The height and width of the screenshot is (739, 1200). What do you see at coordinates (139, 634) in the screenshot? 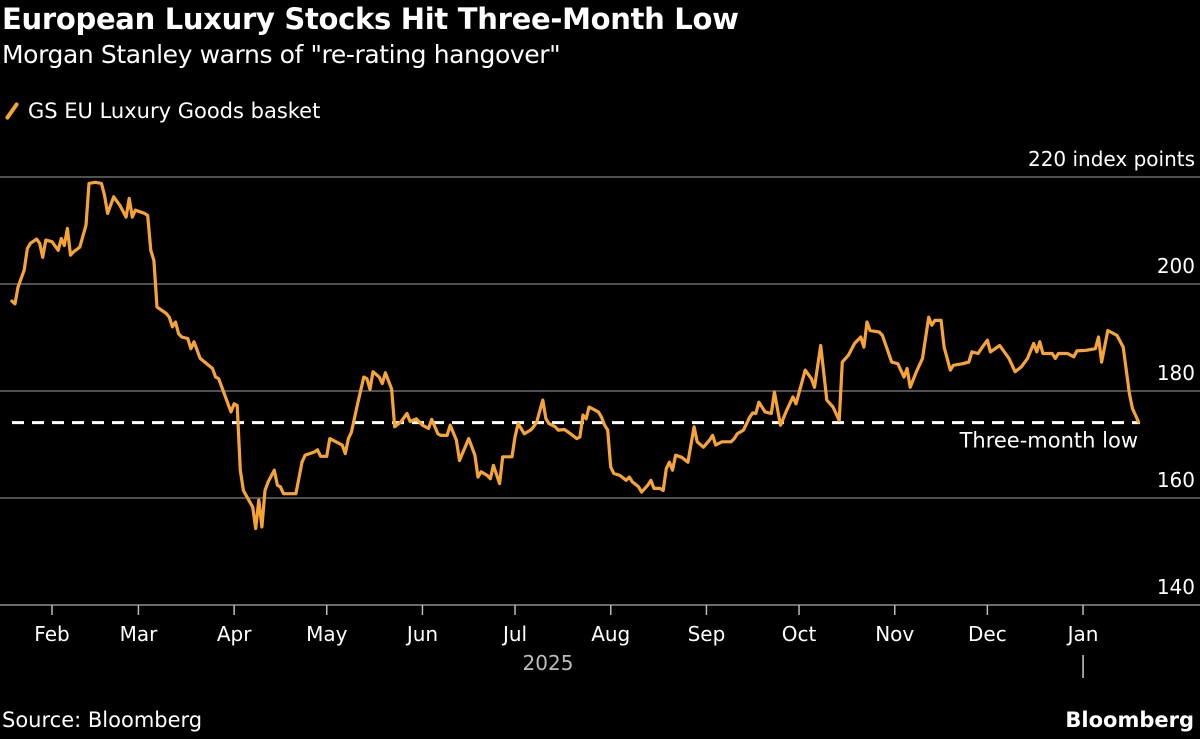
I see `x-tick-label: Mar` at bounding box center [139, 634].